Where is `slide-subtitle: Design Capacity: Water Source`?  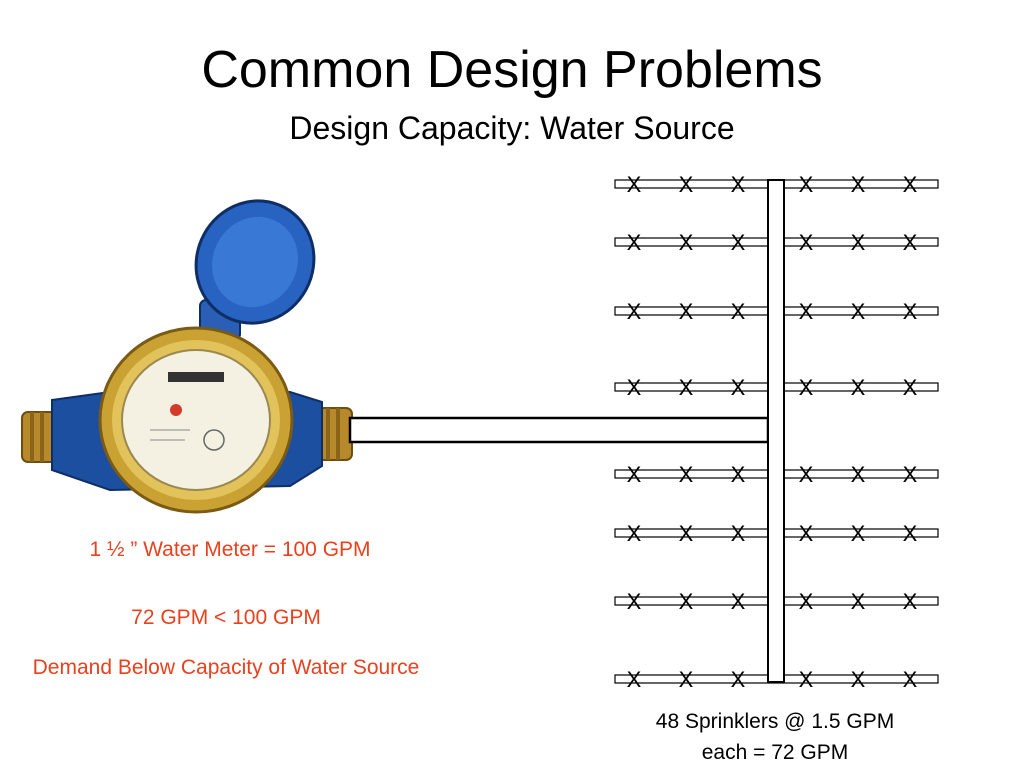
slide-subtitle: Design Capacity: Water Source is located at coordinates (512, 128).